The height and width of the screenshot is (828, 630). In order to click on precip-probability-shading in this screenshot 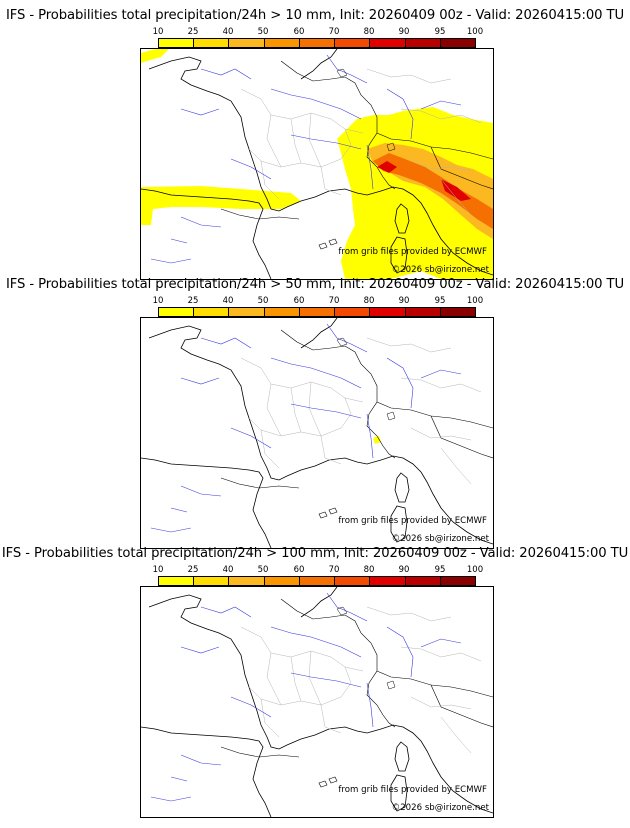, I will do `click(377, 440)`.